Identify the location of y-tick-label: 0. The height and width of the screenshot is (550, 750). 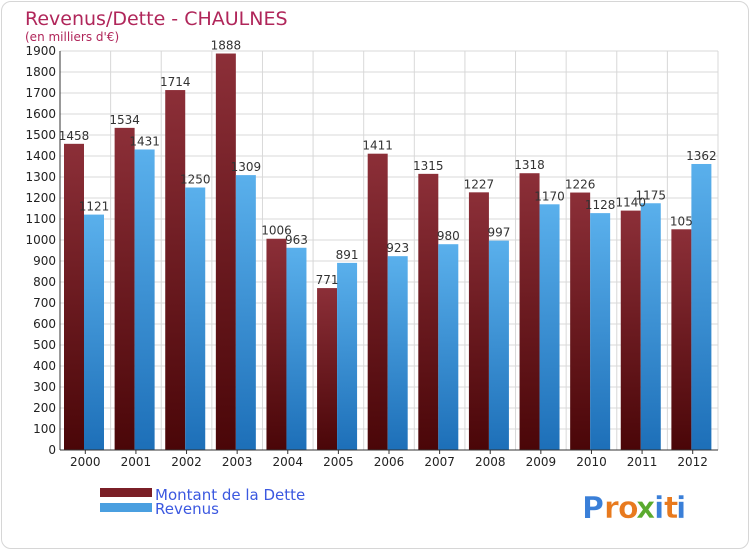
(52, 450).